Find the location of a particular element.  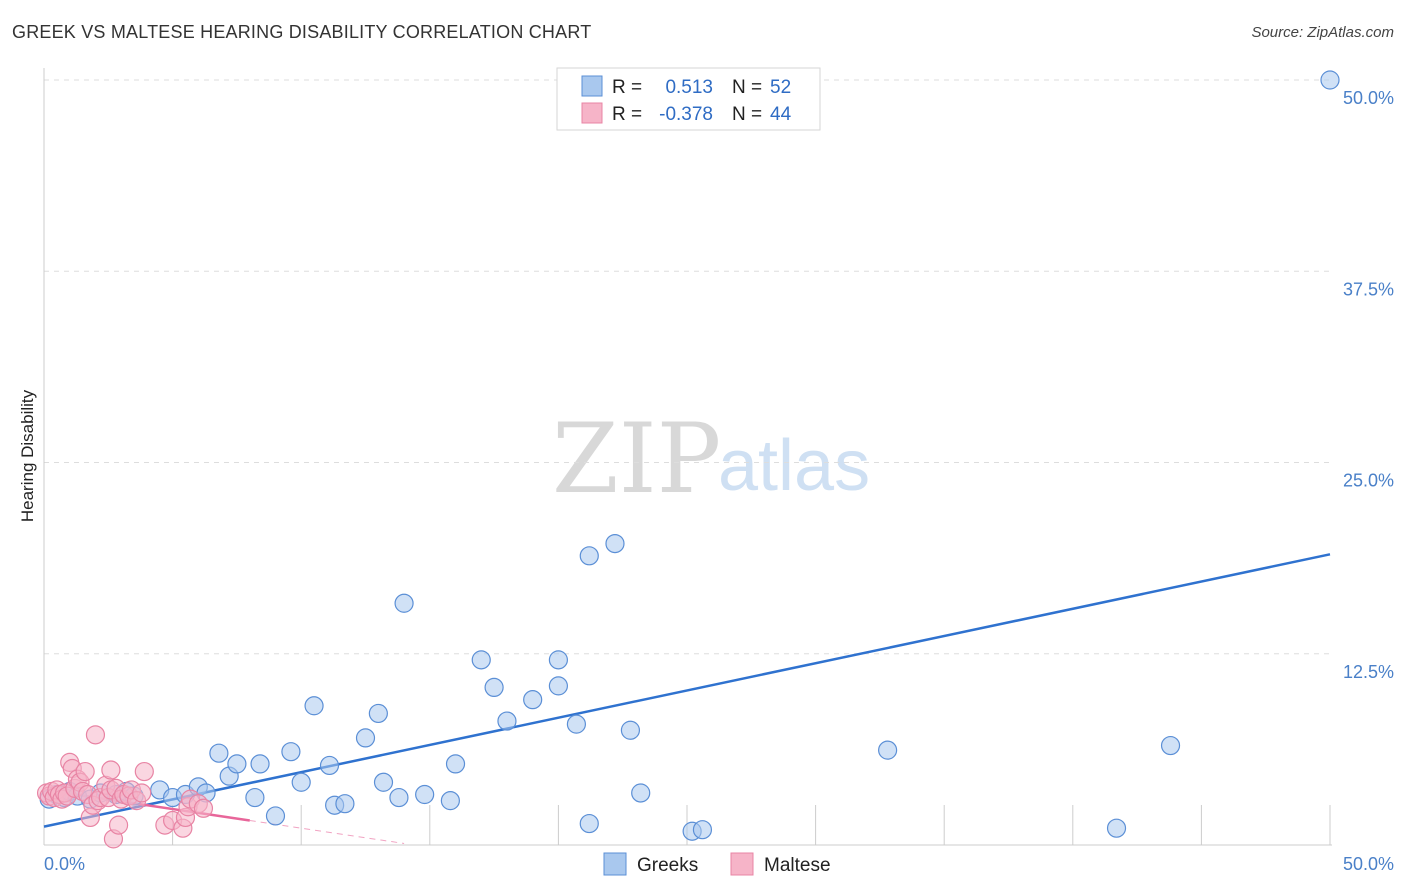

greeks-n-value: 52 is located at coordinates (780, 87).